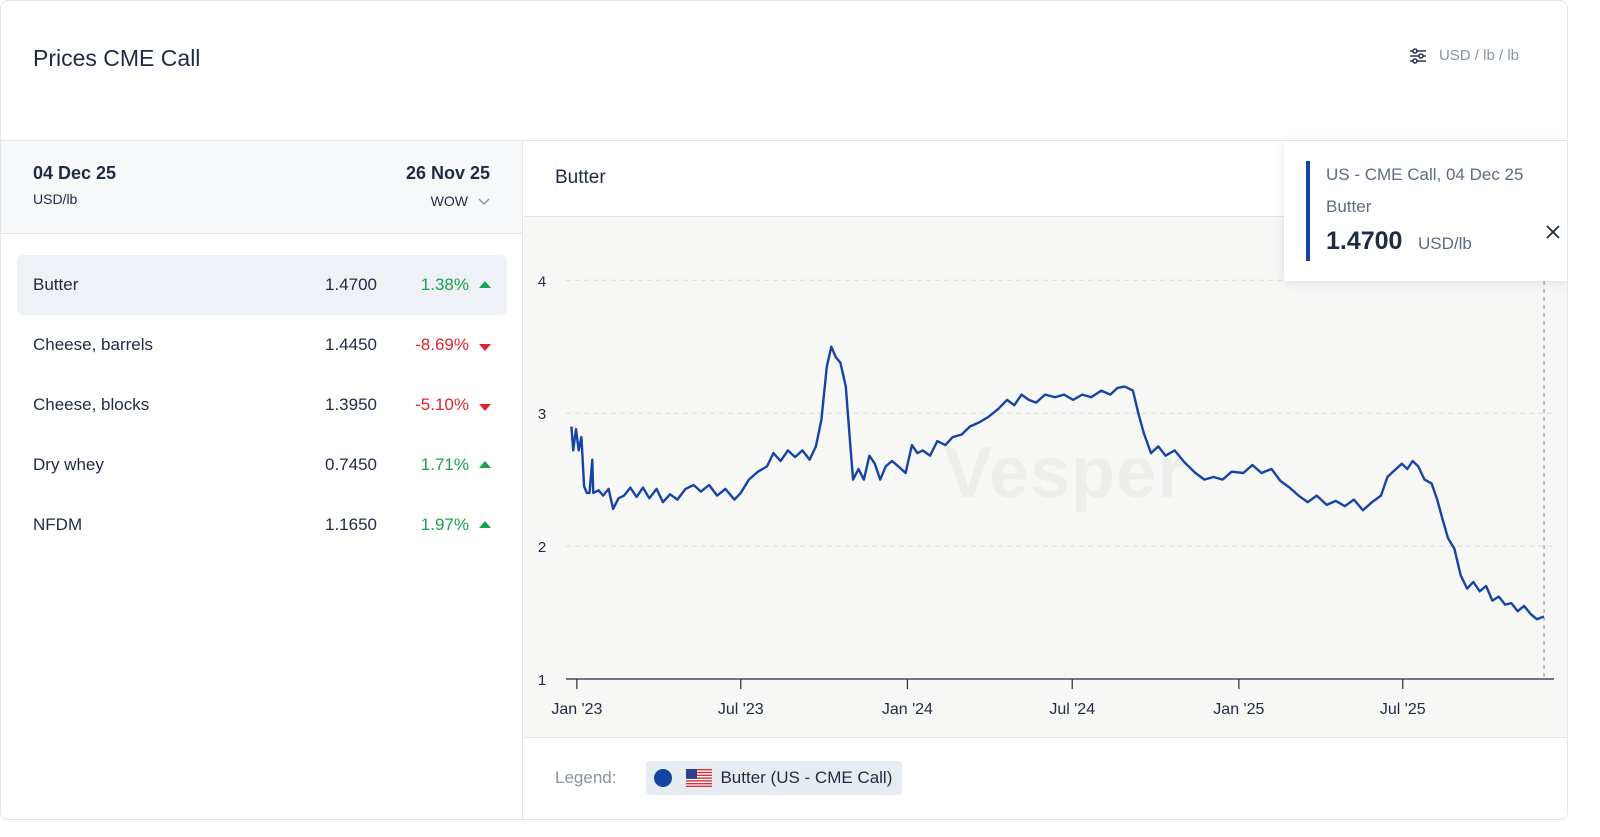  I want to click on watermark-logo: Vesper, so click(1065, 473).